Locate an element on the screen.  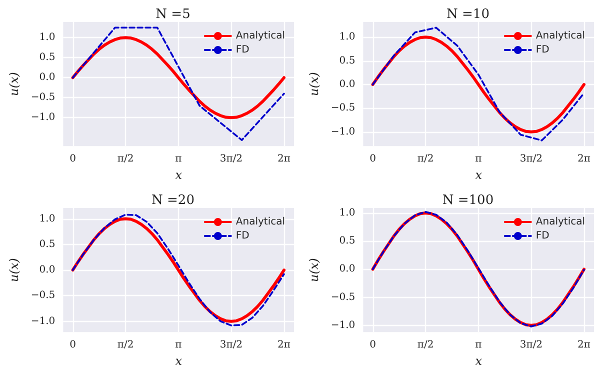
chart-title: N =5 is located at coordinates (173, 14).